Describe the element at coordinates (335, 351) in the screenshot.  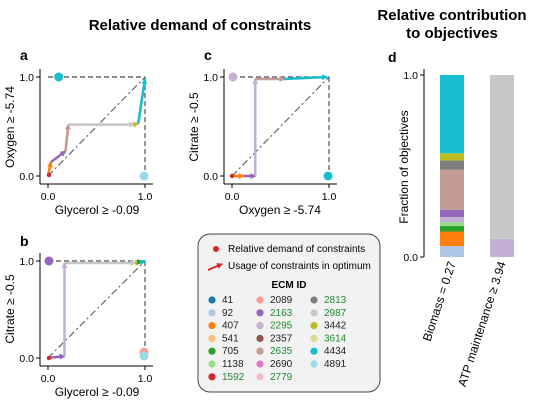
I see `legend-ecm-4434: 4434` at that location.